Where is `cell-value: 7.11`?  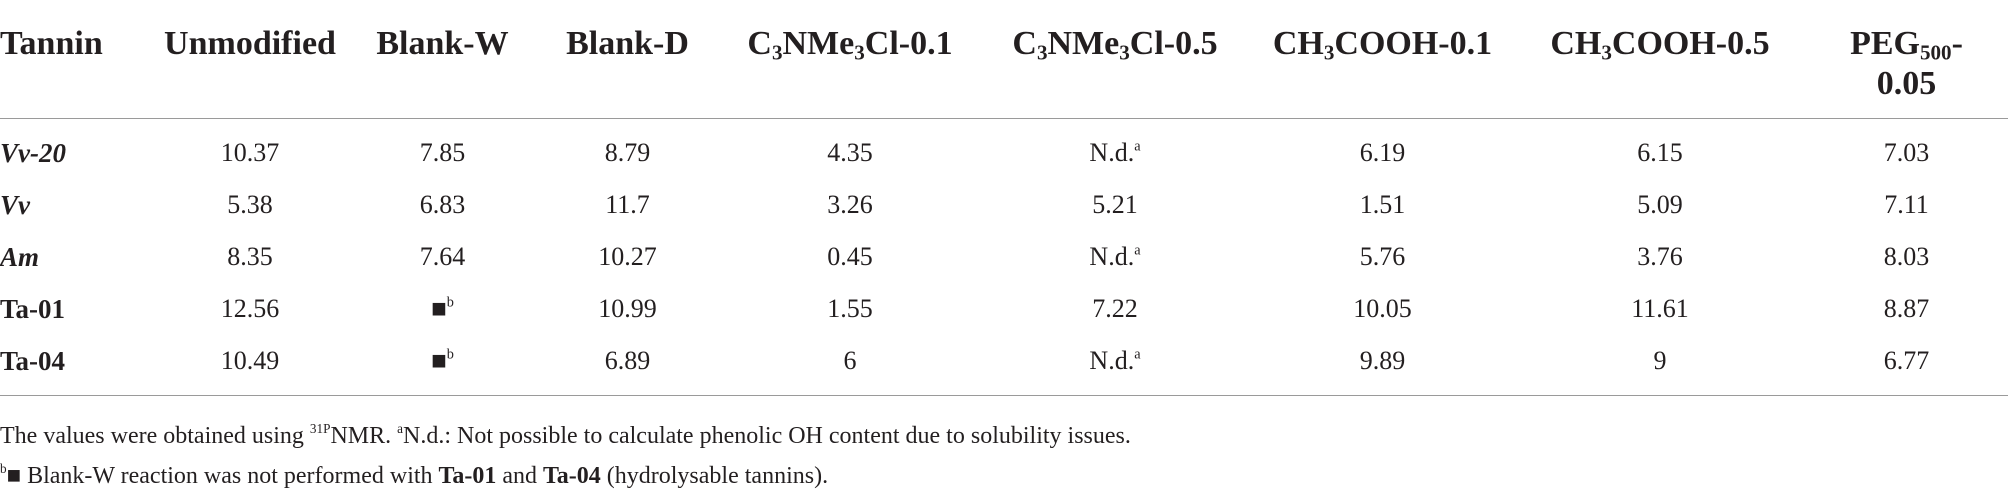
cell-value: 7.11 is located at coordinates (1906, 204).